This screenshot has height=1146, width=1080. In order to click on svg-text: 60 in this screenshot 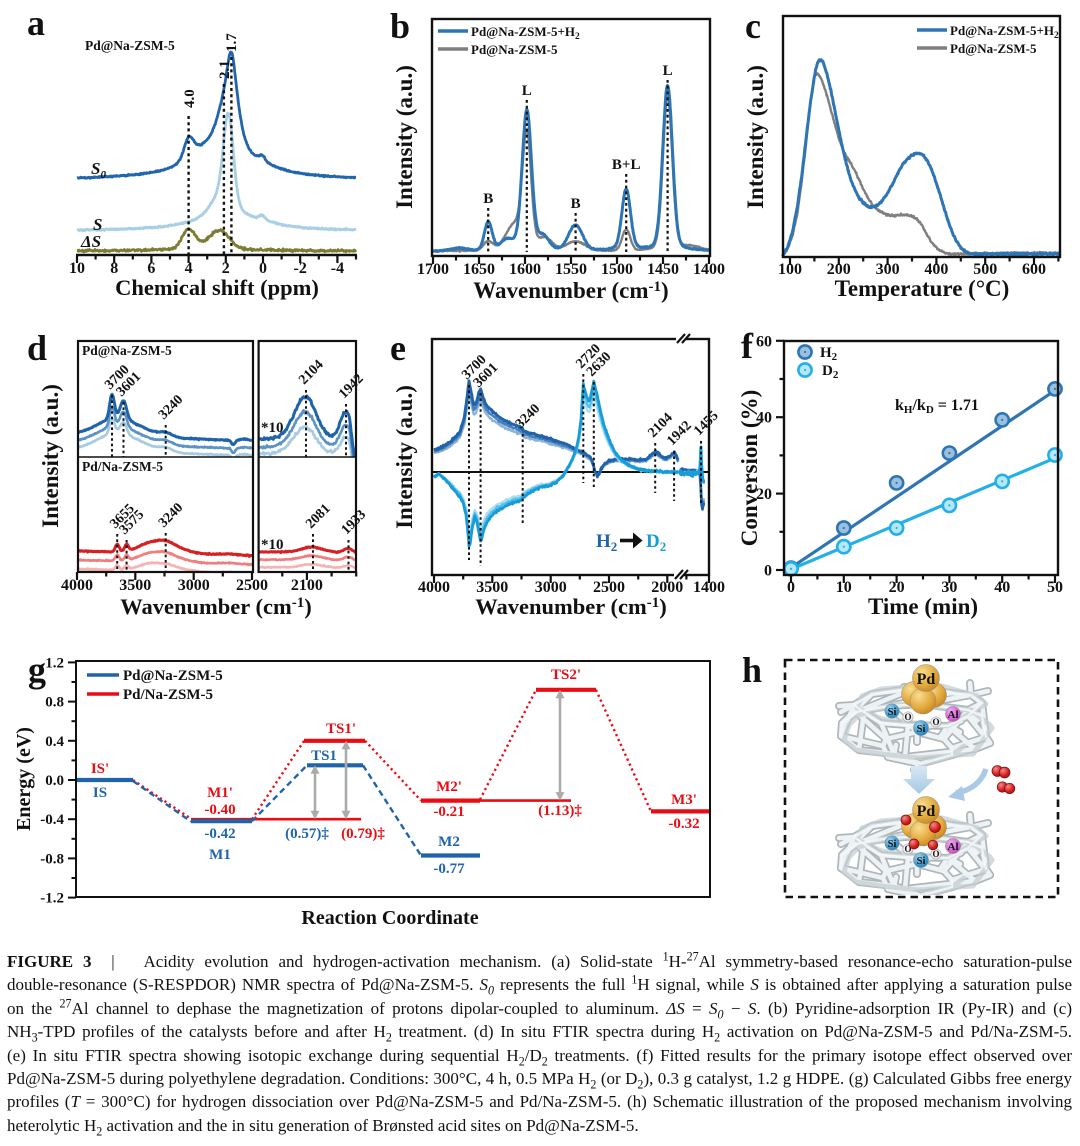, I will do `click(764, 341)`.